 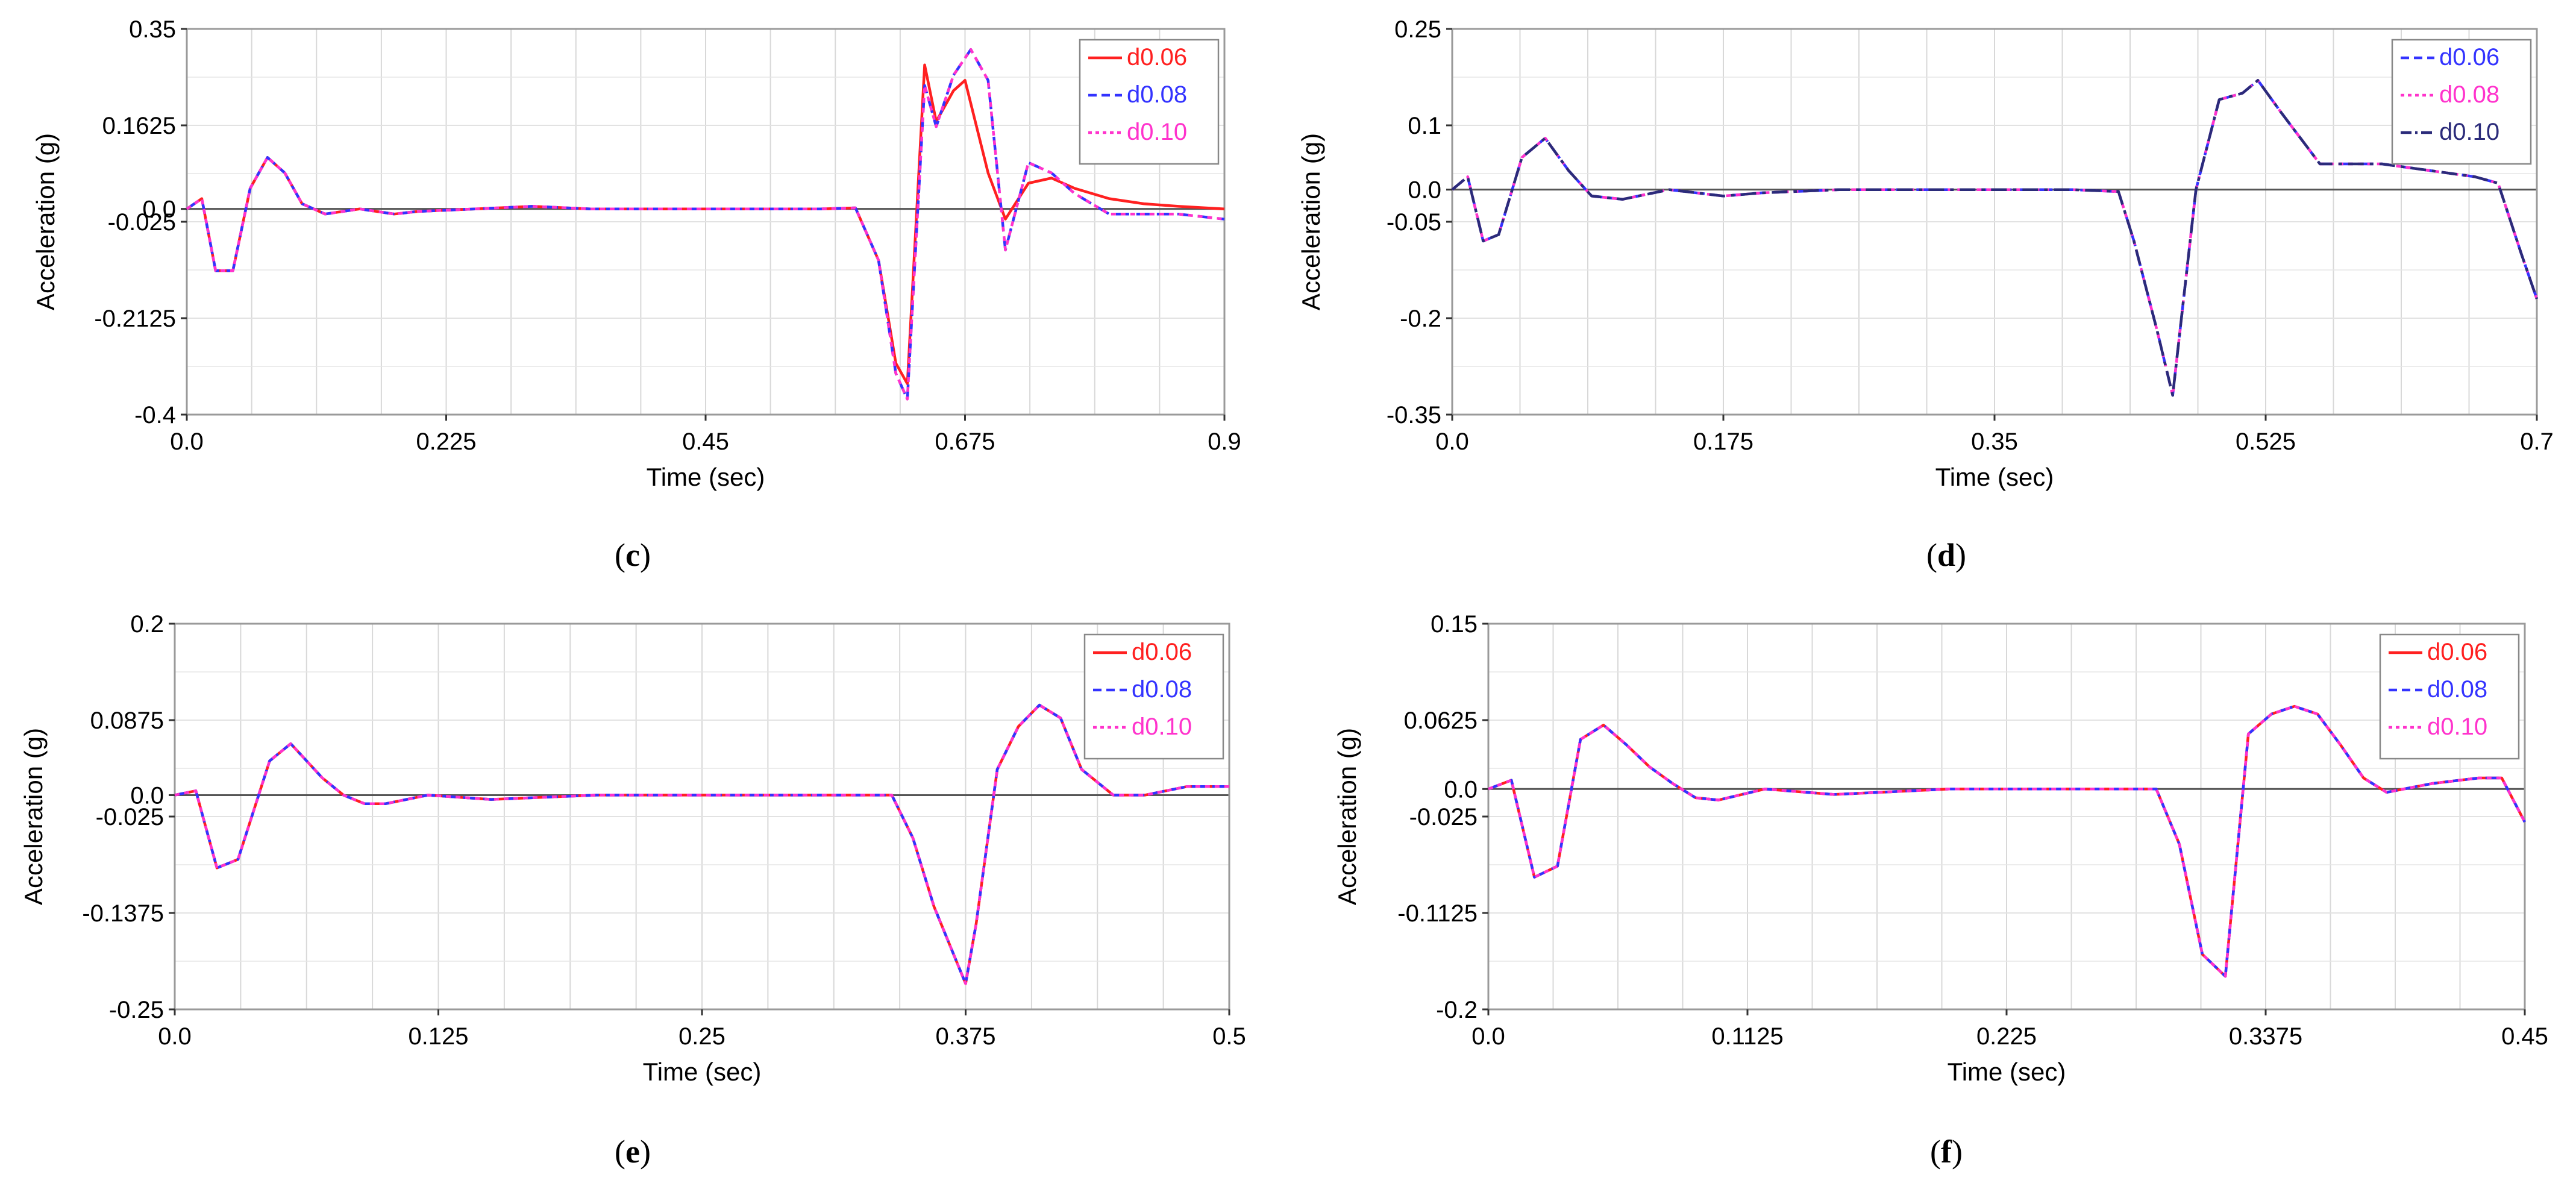 What do you see at coordinates (965, 441) in the screenshot?
I see `x-tick-label-c: 0.675` at bounding box center [965, 441].